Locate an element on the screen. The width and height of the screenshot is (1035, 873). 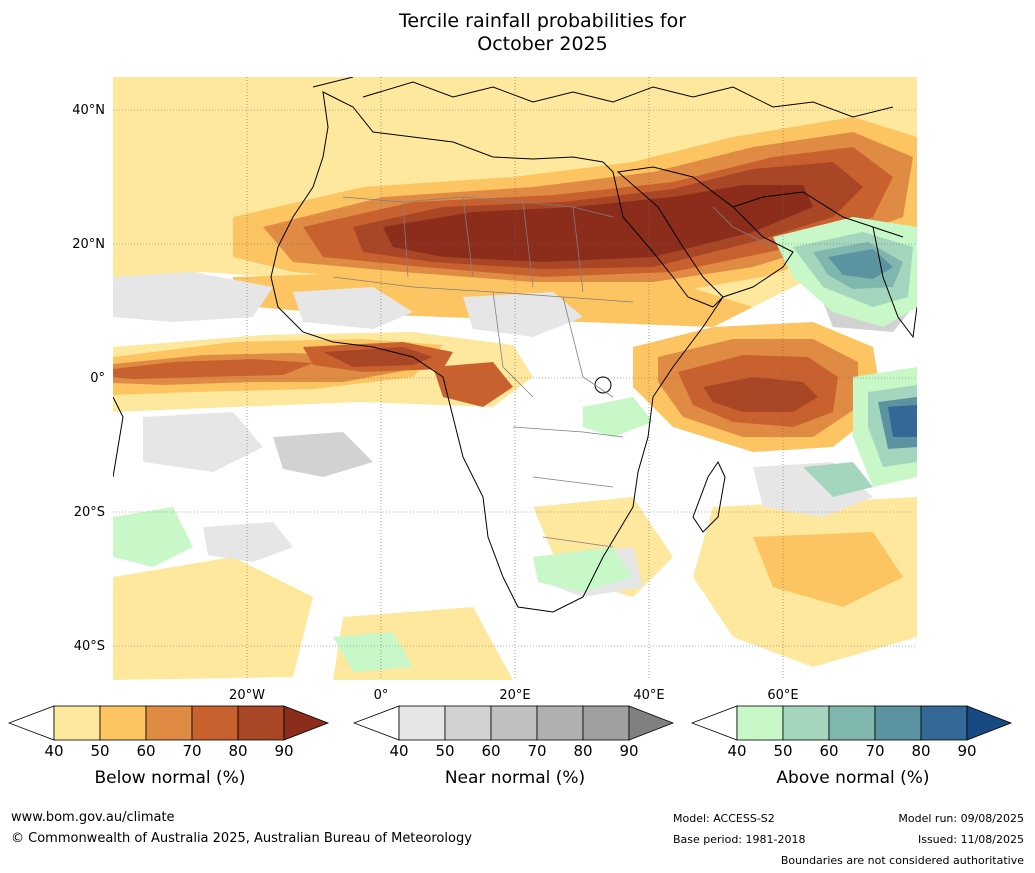
model-run-text: Model run: 09/08/2025 is located at coordinates (961, 818).